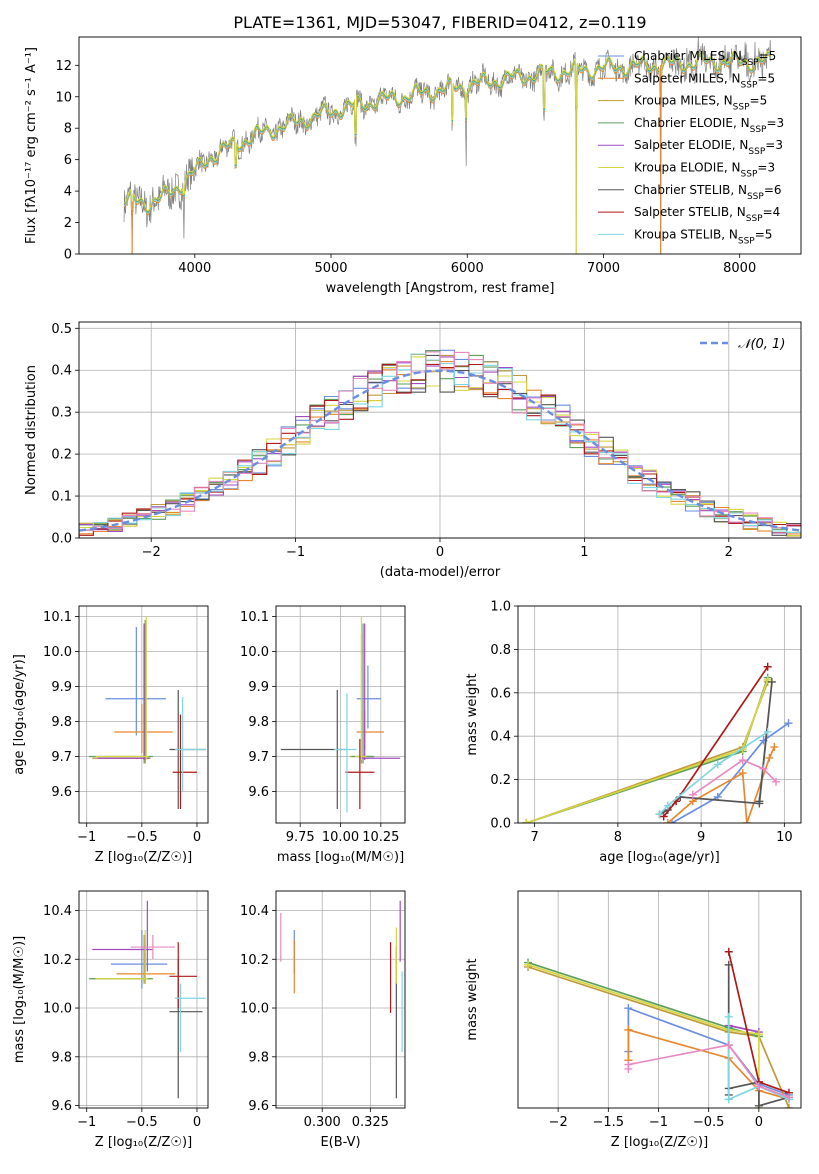  What do you see at coordinates (500, 650) in the screenshot?
I see `y-tick-label: 0.8` at bounding box center [500, 650].